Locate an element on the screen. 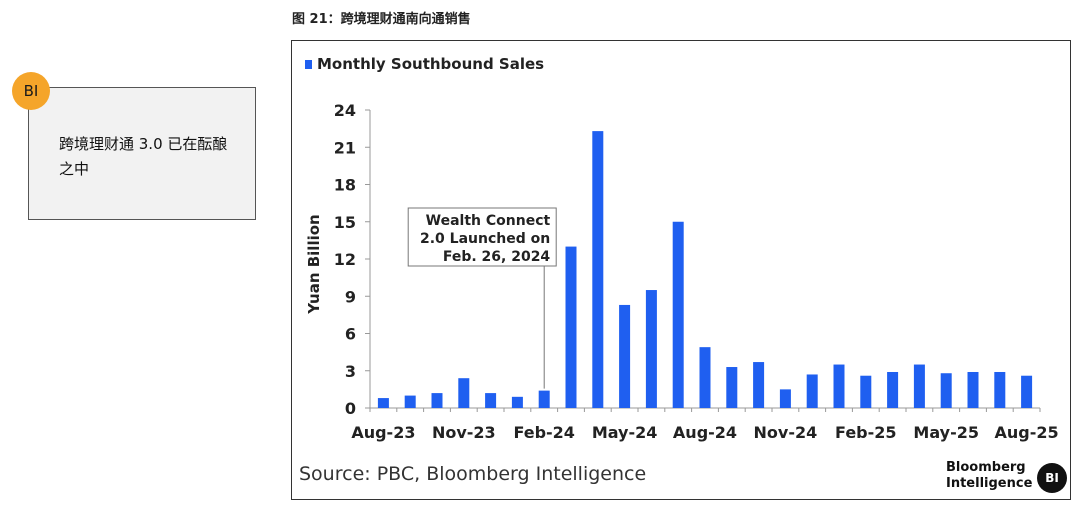 The height and width of the screenshot is (511, 1080). x-tick-label: Aug-23 is located at coordinates (383, 432).